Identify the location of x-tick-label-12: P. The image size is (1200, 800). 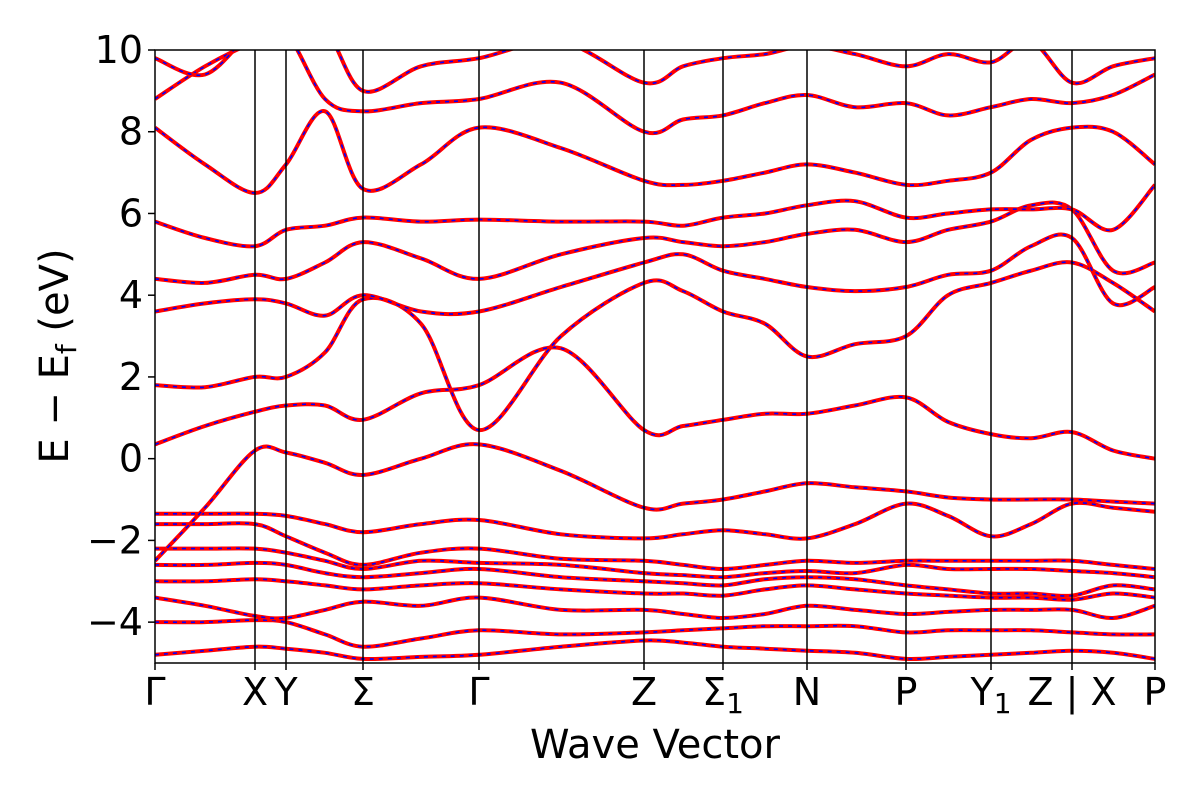
(1155, 692).